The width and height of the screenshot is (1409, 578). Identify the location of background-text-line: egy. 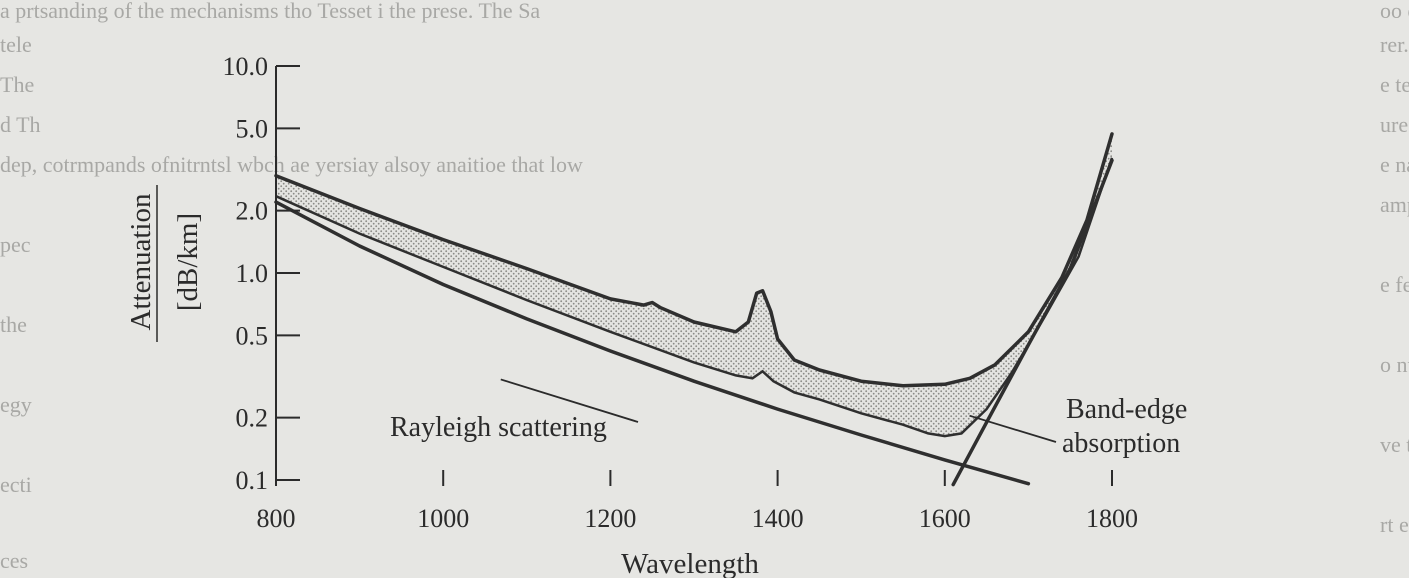
(16, 404).